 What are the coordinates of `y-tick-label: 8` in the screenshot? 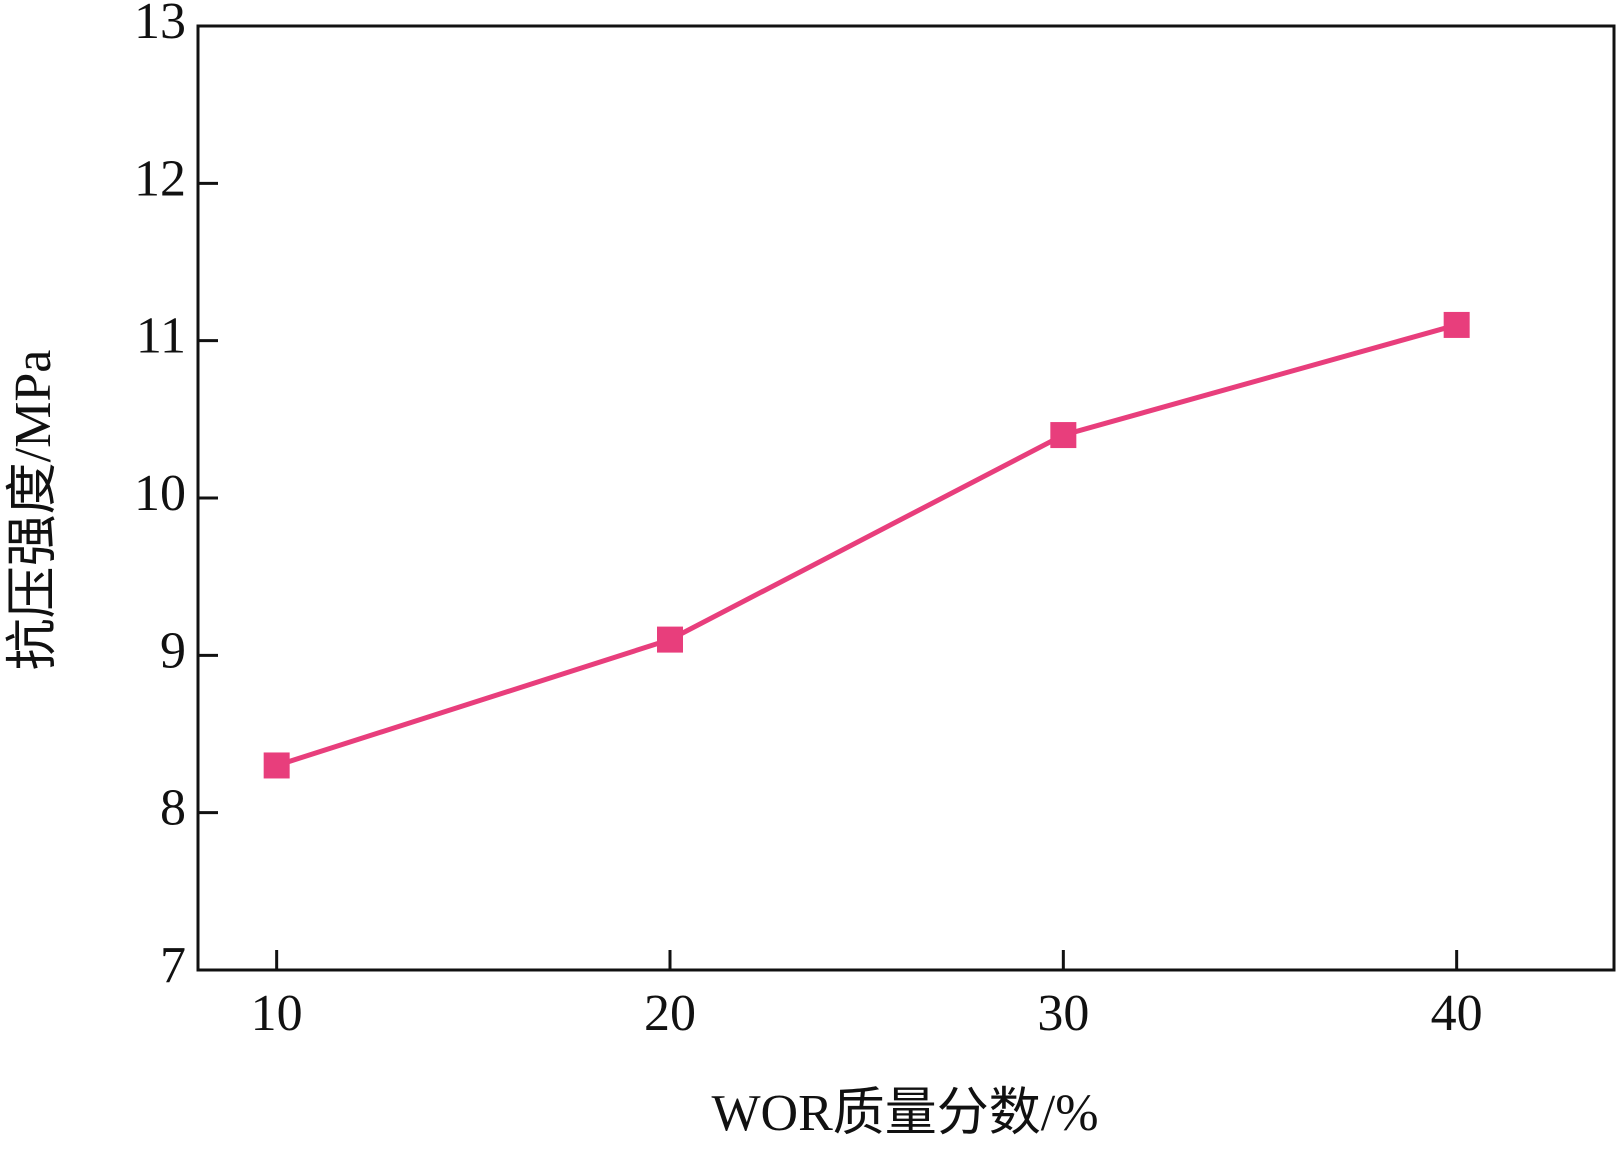 It's located at (173, 808).